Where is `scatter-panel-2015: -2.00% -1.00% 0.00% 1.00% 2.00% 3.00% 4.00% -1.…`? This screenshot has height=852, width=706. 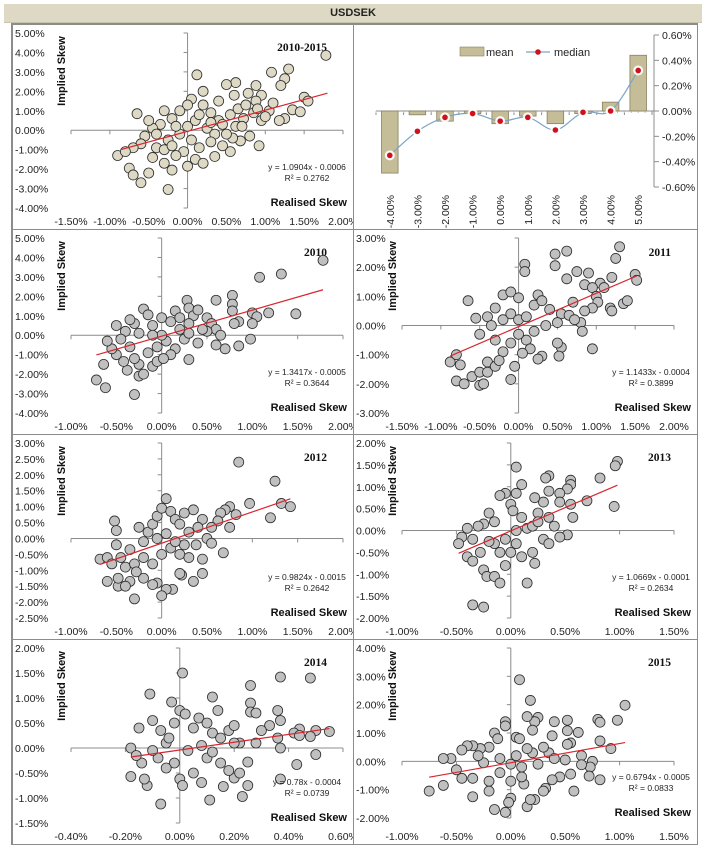
scatter-panel-2015: -2.00% -1.00% 0.00% 1.00% 2.00% 3.00% 4.00% -1.… is located at coordinates (525, 742).